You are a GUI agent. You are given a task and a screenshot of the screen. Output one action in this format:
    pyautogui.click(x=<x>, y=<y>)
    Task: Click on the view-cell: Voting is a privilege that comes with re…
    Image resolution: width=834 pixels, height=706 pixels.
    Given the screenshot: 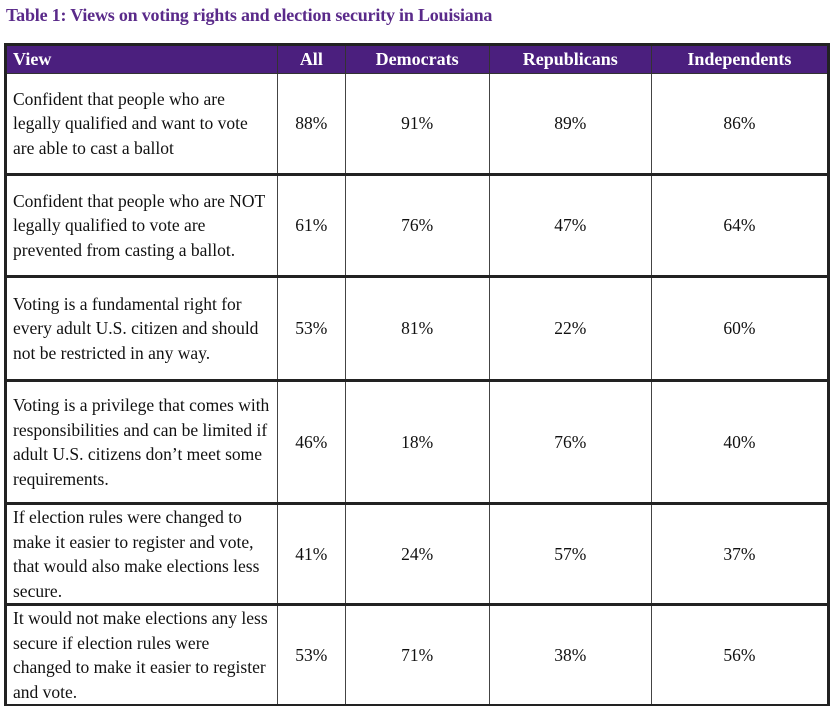 What is the action you would take?
    pyautogui.click(x=141, y=441)
    